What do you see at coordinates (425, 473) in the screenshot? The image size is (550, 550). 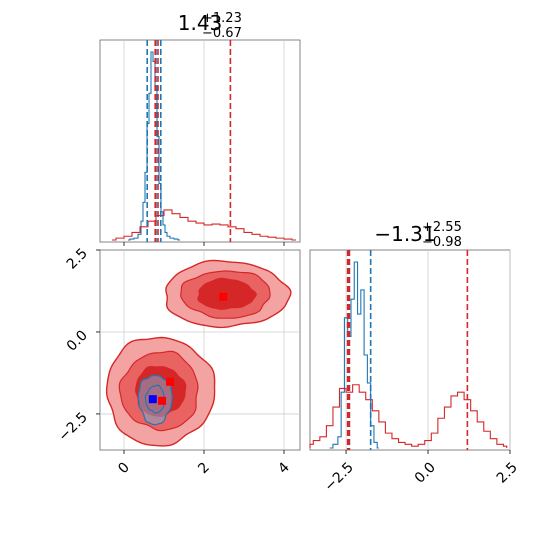 I see `x-tick-label: 0.0` at bounding box center [425, 473].